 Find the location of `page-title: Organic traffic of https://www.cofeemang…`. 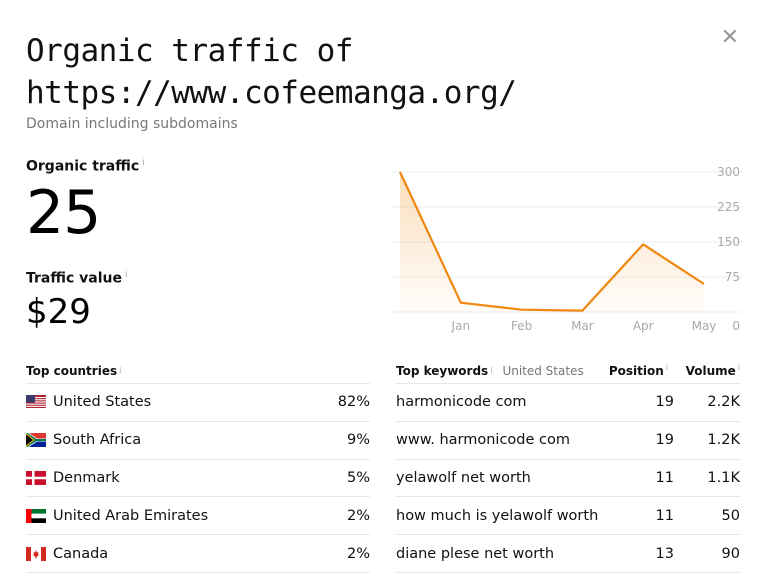

page-title: Organic traffic of https://www.cofeemang… is located at coordinates (271, 72).